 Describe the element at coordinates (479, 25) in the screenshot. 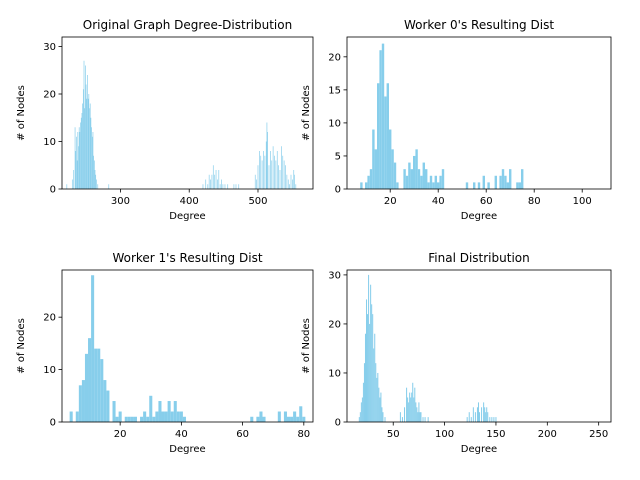

I see `chart-title: Worker 0's Resulting Dist` at that location.